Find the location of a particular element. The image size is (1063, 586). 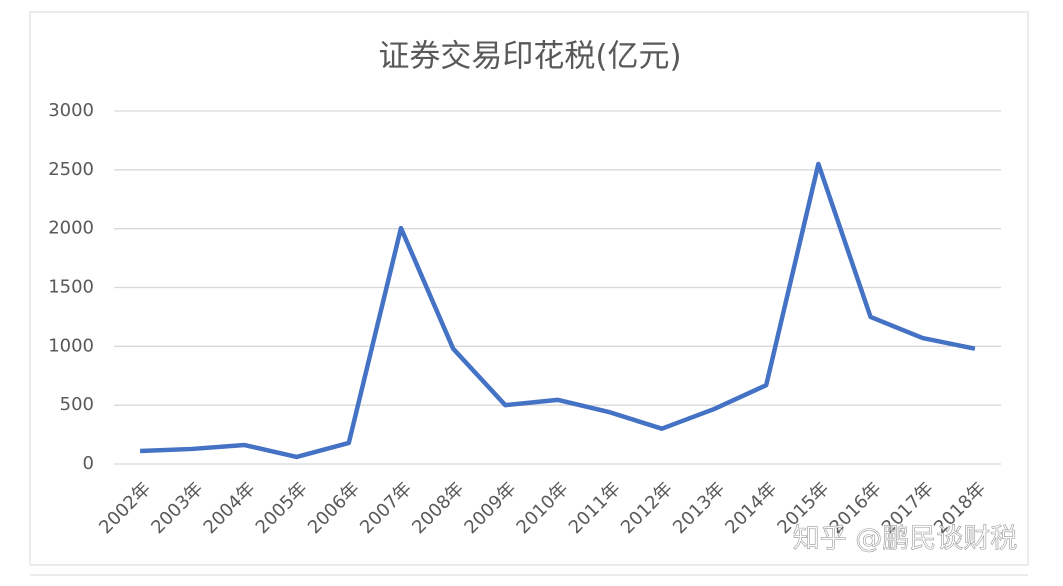

y-tick-label: 500 is located at coordinates (77, 404).